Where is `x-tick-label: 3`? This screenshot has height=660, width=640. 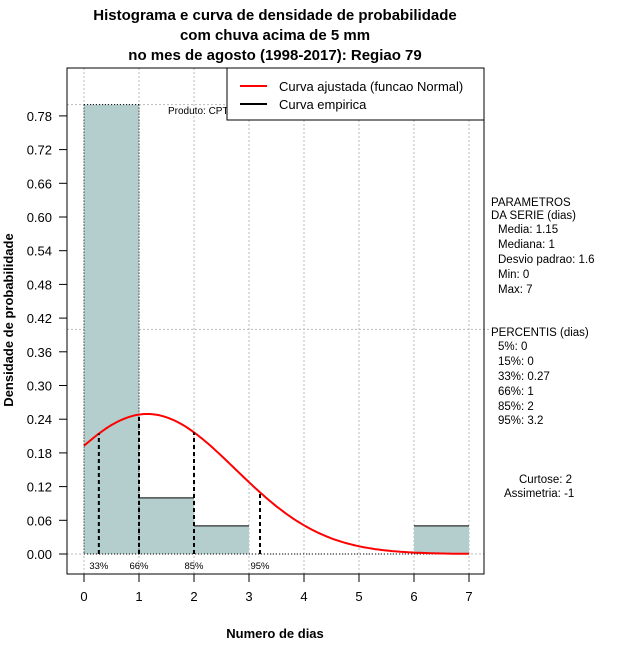 x-tick-label: 3 is located at coordinates (248, 596).